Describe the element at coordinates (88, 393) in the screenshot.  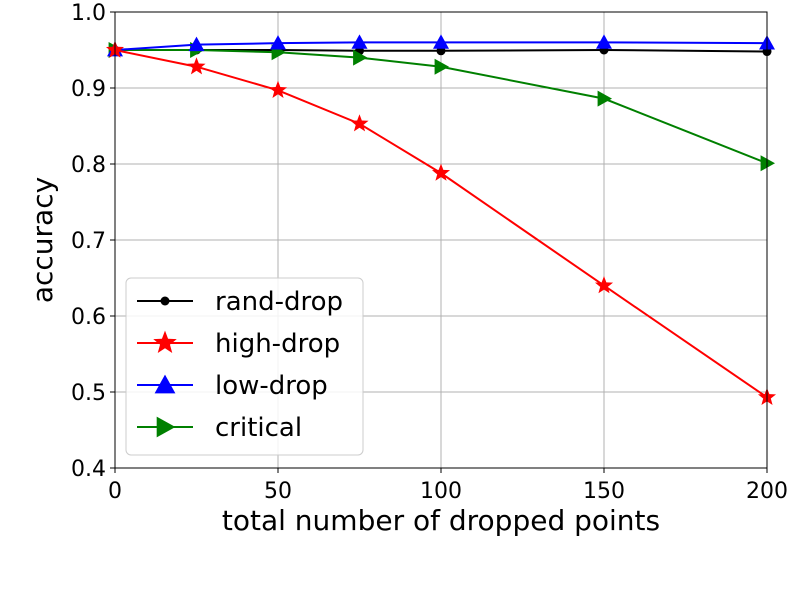
I see `y-tick-label: 0.5` at that location.